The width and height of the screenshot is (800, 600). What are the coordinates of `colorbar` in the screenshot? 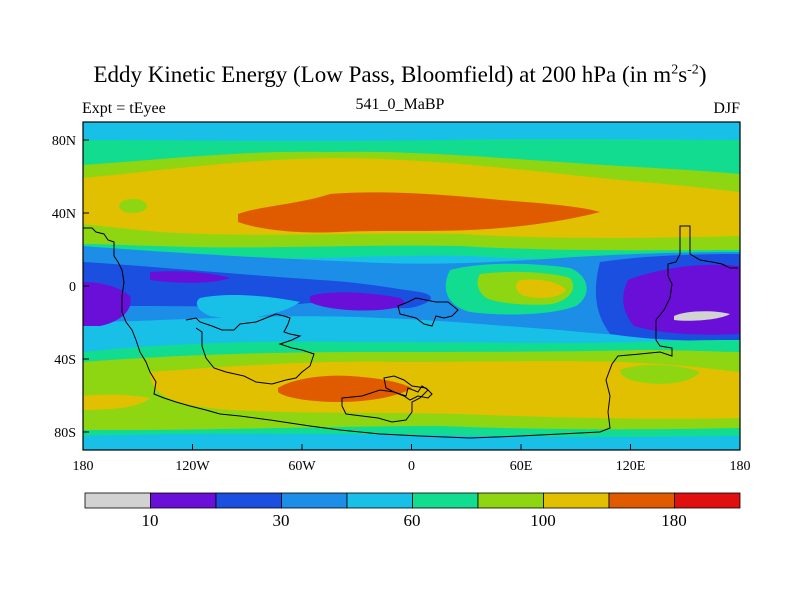 It's located at (412, 500).